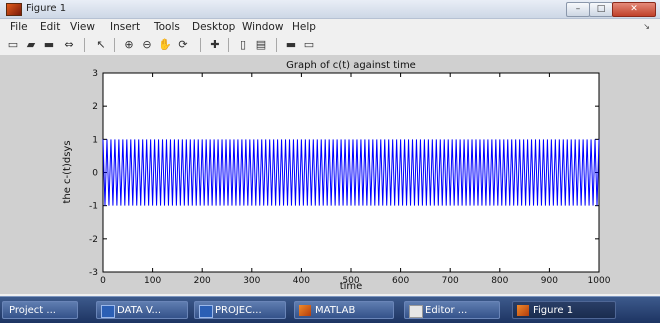 Image resolution: width=660 pixels, height=323 pixels. I want to click on new-figure-icon: ▭, so click(13, 44).